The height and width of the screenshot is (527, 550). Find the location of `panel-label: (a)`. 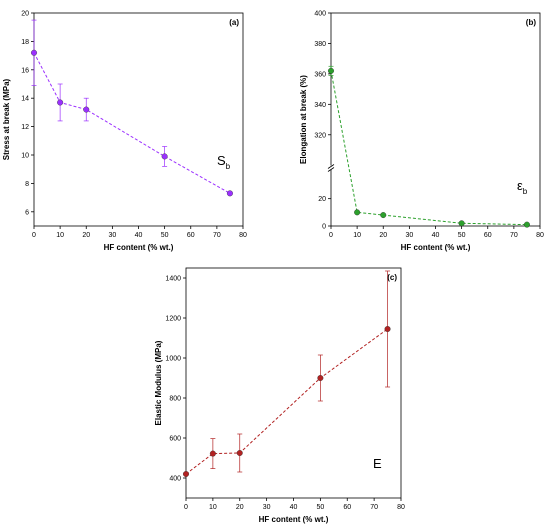

panel-label: (a) is located at coordinates (234, 22).